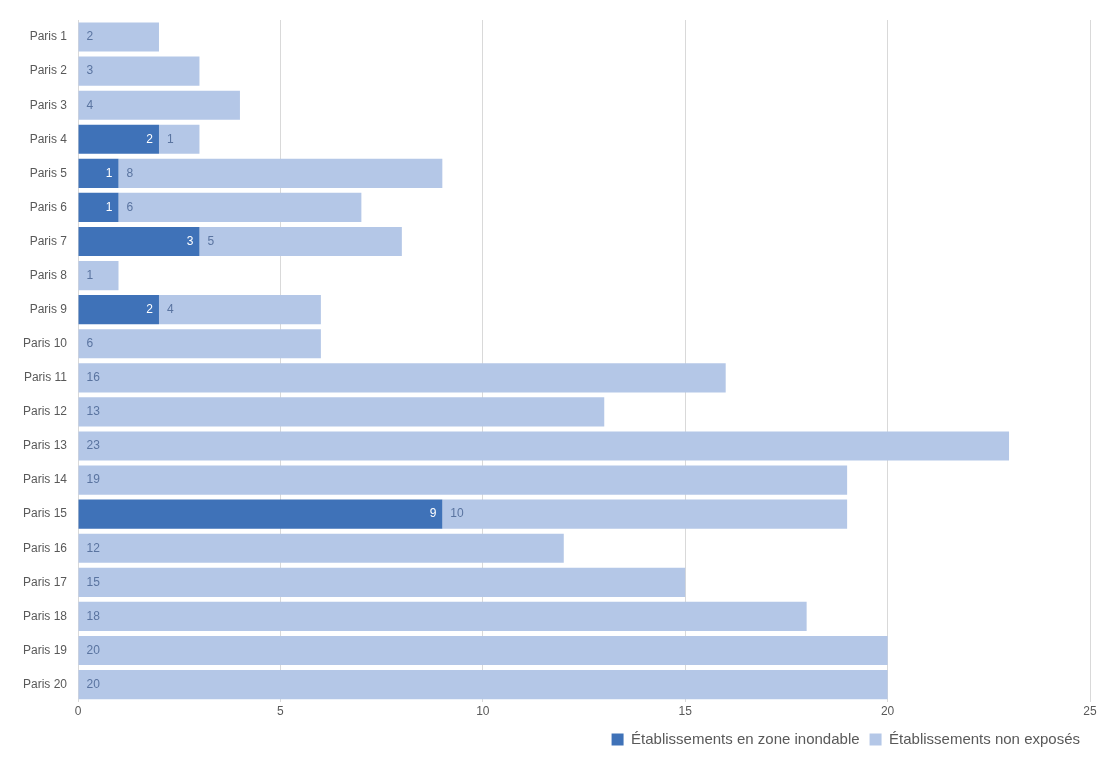 This screenshot has height=767, width=1115. Describe the element at coordinates (457, 513) in the screenshot. I see `data-label: 10` at that location.